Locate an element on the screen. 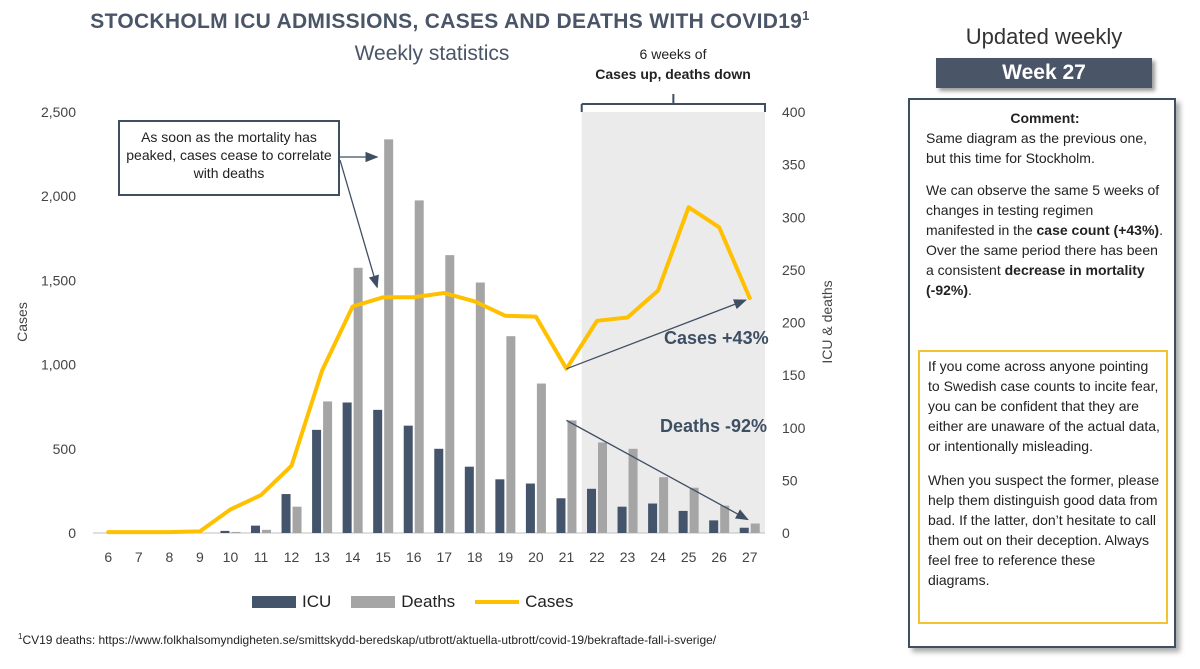 This screenshot has height=669, width=1200. y-left-tick-label: 2,500 is located at coordinates (58, 112).